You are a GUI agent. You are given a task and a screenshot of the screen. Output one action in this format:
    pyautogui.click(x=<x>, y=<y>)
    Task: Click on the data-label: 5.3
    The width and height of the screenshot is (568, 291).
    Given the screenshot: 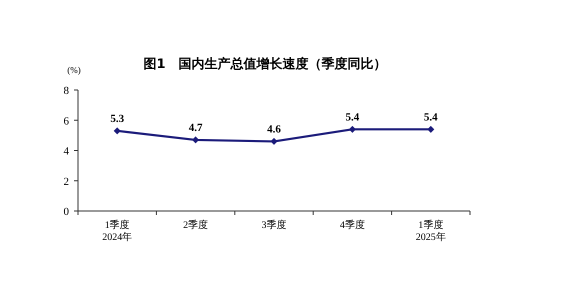 What is the action you would take?
    pyautogui.click(x=117, y=118)
    